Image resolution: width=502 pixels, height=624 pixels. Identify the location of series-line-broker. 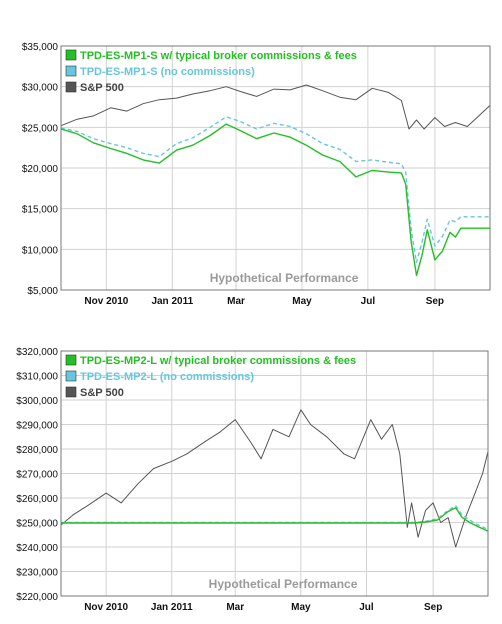
(275, 519).